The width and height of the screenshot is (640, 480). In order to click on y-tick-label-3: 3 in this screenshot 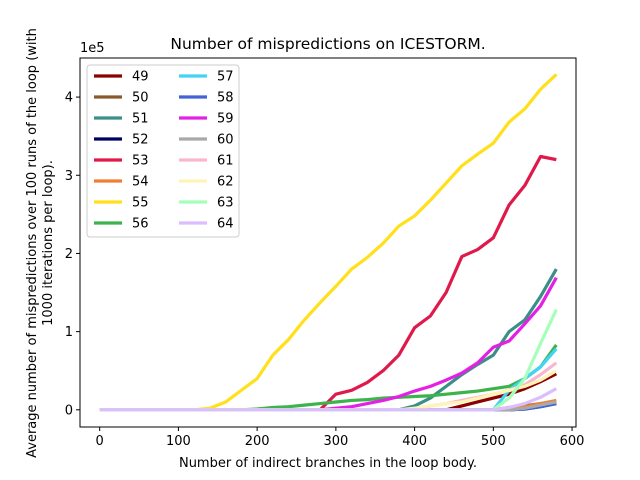, I will do `click(69, 176)`.